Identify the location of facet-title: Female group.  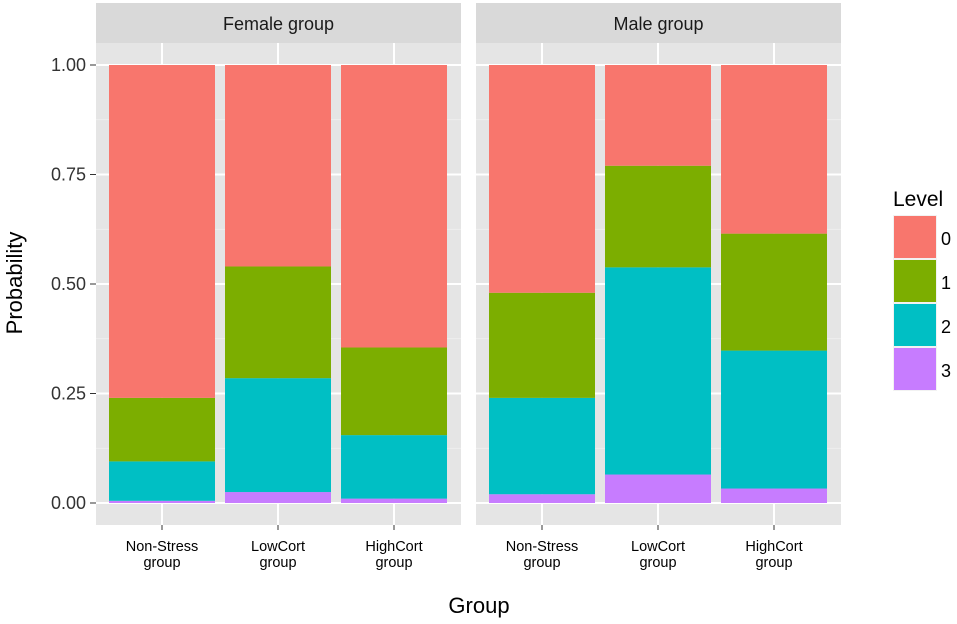
(278, 24).